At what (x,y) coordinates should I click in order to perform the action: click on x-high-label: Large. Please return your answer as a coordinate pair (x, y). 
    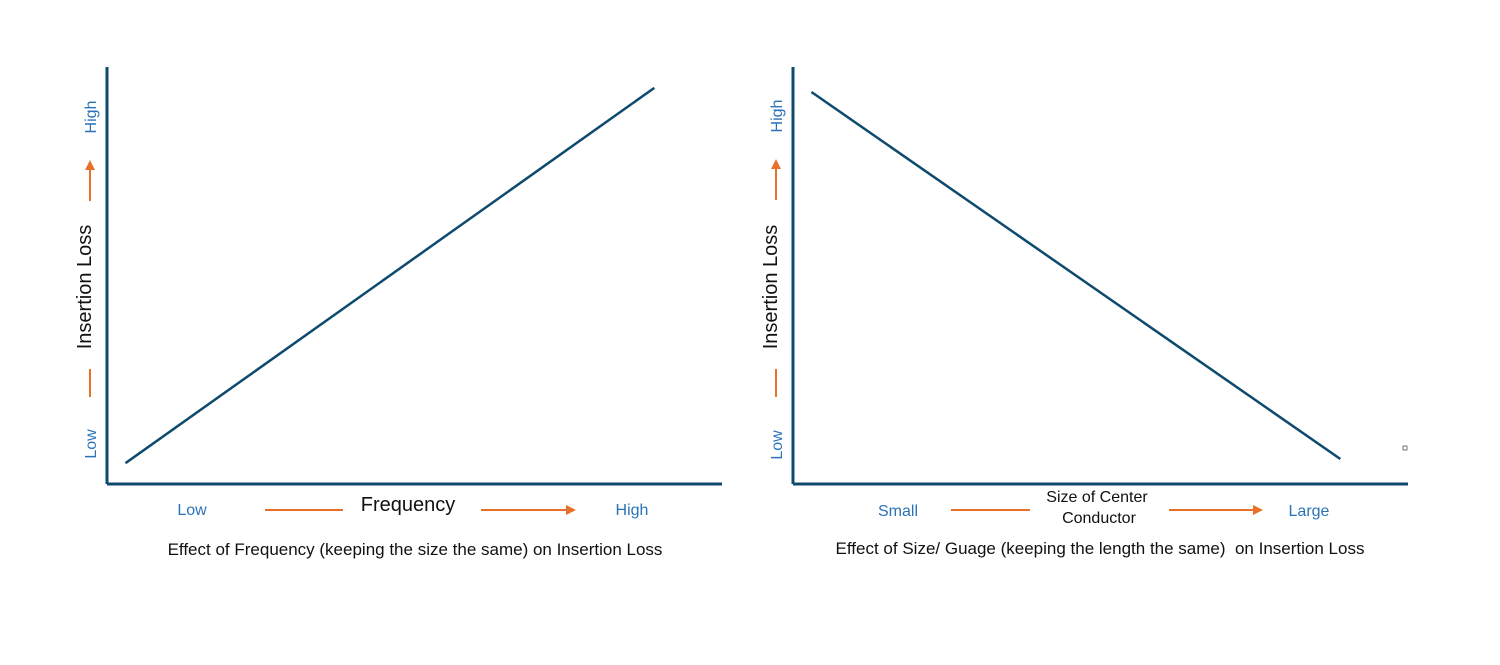
    Looking at the image, I should click on (1309, 511).